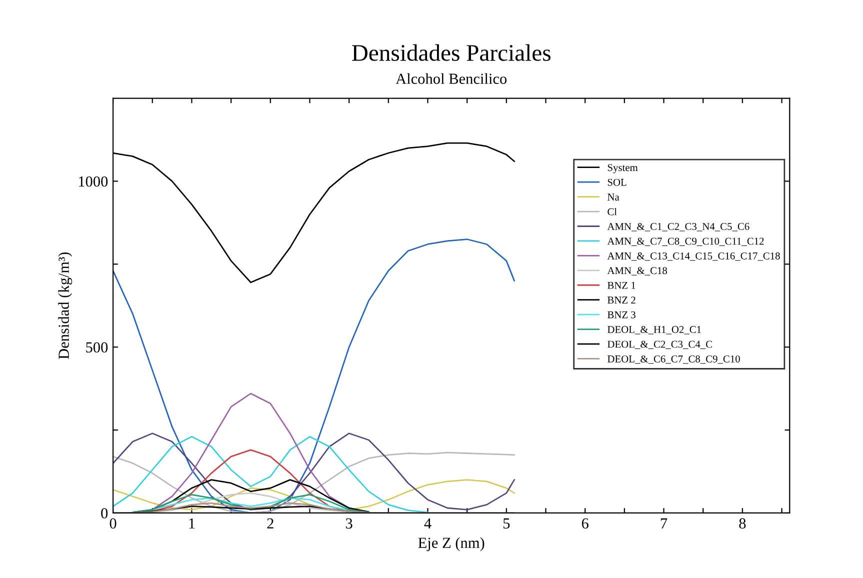 This screenshot has height=578, width=863. Describe the element at coordinates (685, 242) in the screenshot. I see `legend-label: AMN_&_C7_C8_C9_C10_C11_C12` at that location.